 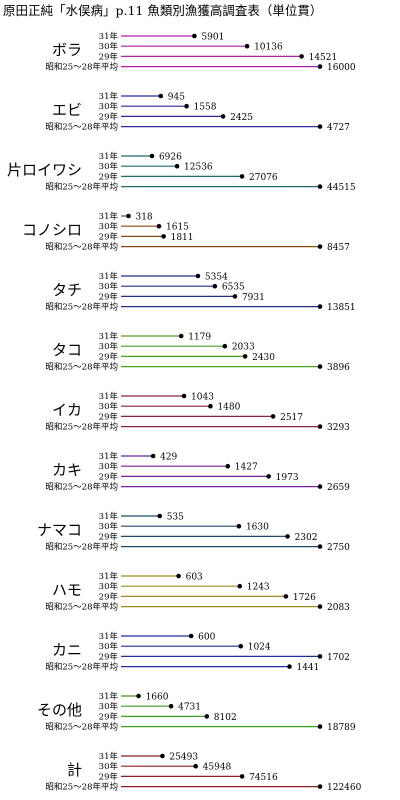 I want to click on value-label: 6535, so click(x=233, y=288).